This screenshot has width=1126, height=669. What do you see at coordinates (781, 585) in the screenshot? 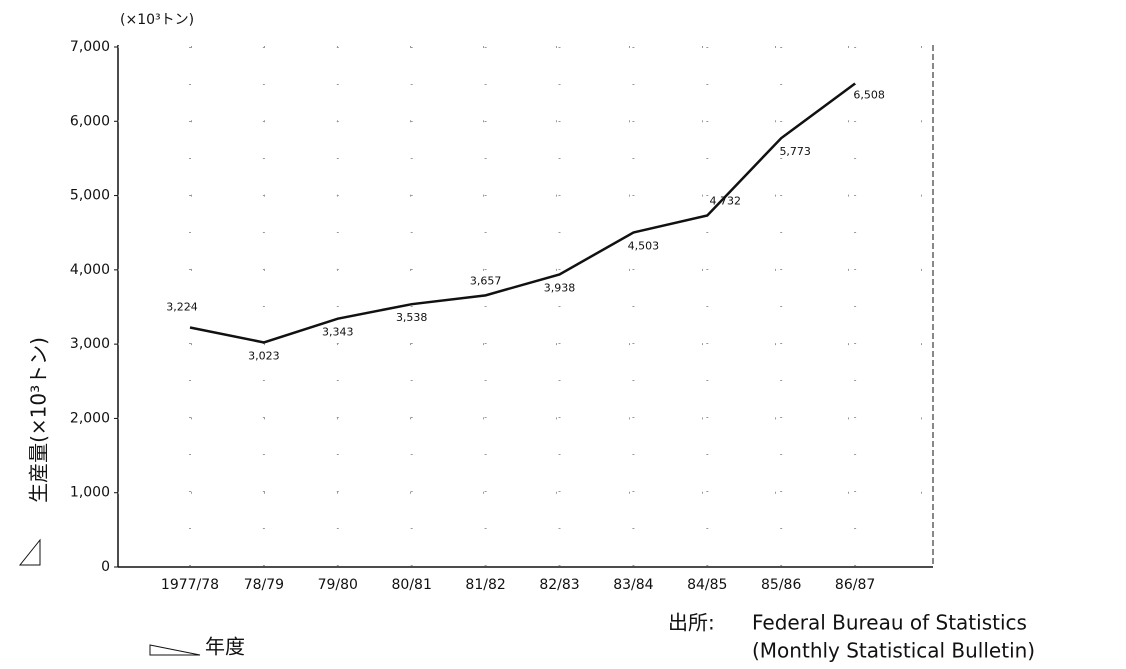
I see `x-tick-label: 85/86` at bounding box center [781, 585].